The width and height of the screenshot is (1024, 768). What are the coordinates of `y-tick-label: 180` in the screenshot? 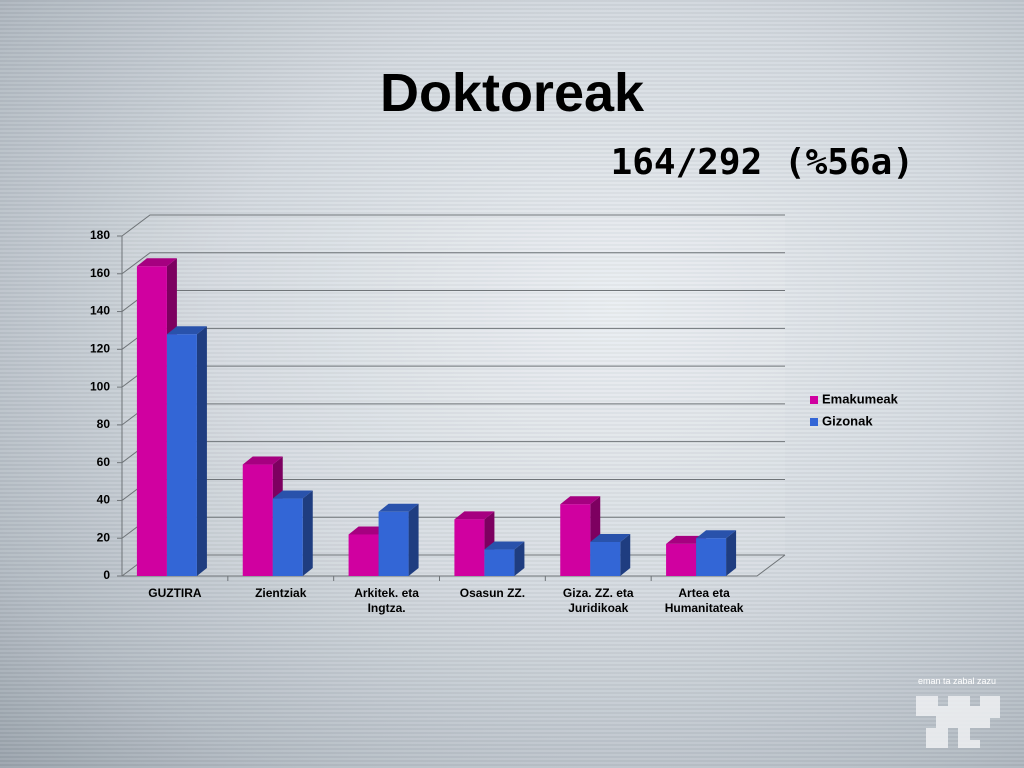 It's located at (100, 235).